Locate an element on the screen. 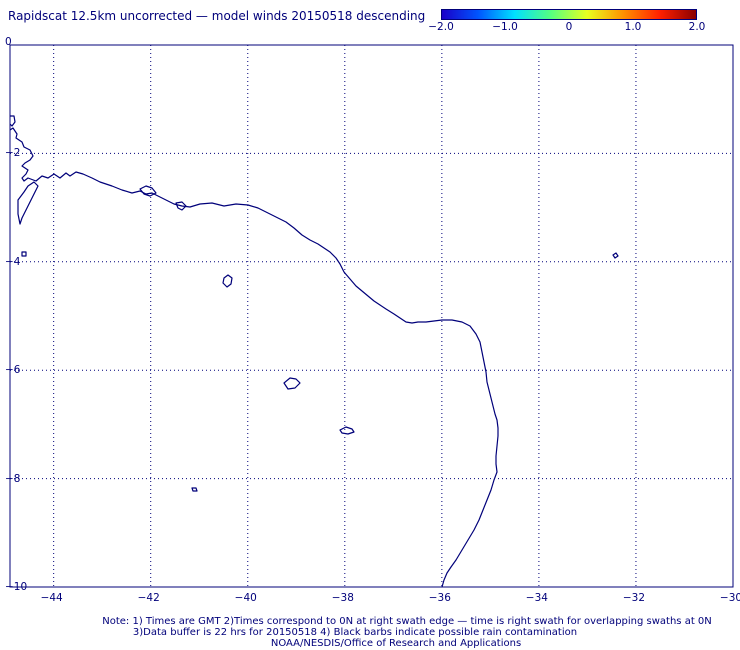  longitude-tick-label: −42 is located at coordinates (148, 598).